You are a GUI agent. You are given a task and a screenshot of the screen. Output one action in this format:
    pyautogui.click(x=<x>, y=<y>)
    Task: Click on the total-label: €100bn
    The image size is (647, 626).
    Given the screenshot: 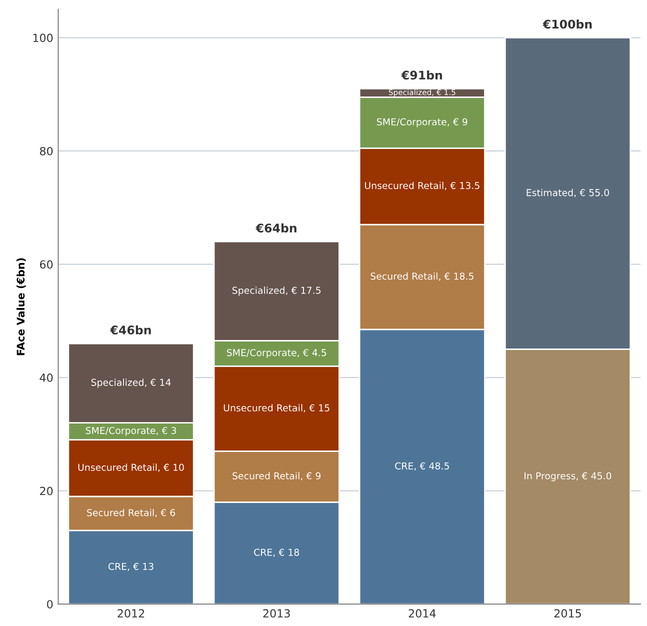 What is the action you would take?
    pyautogui.click(x=567, y=24)
    